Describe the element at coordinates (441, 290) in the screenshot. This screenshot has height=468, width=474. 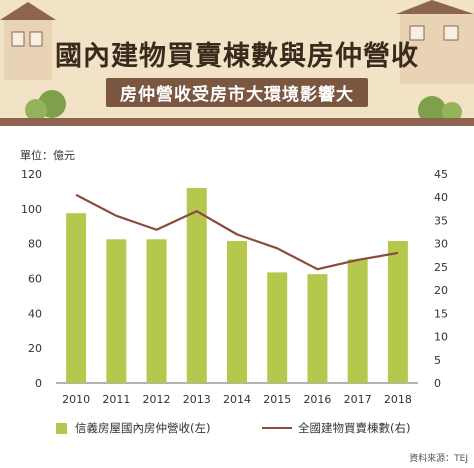
I see `y-right-tick-label: 20` at that location.